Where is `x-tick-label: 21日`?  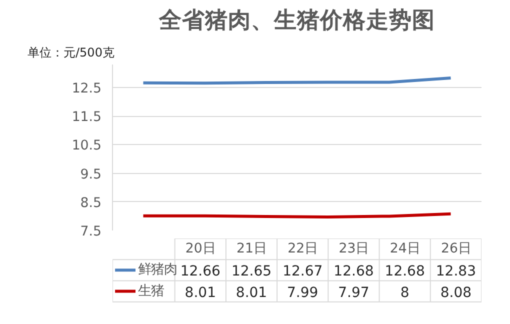
x-tick-label: 21日 is located at coordinates (251, 249).